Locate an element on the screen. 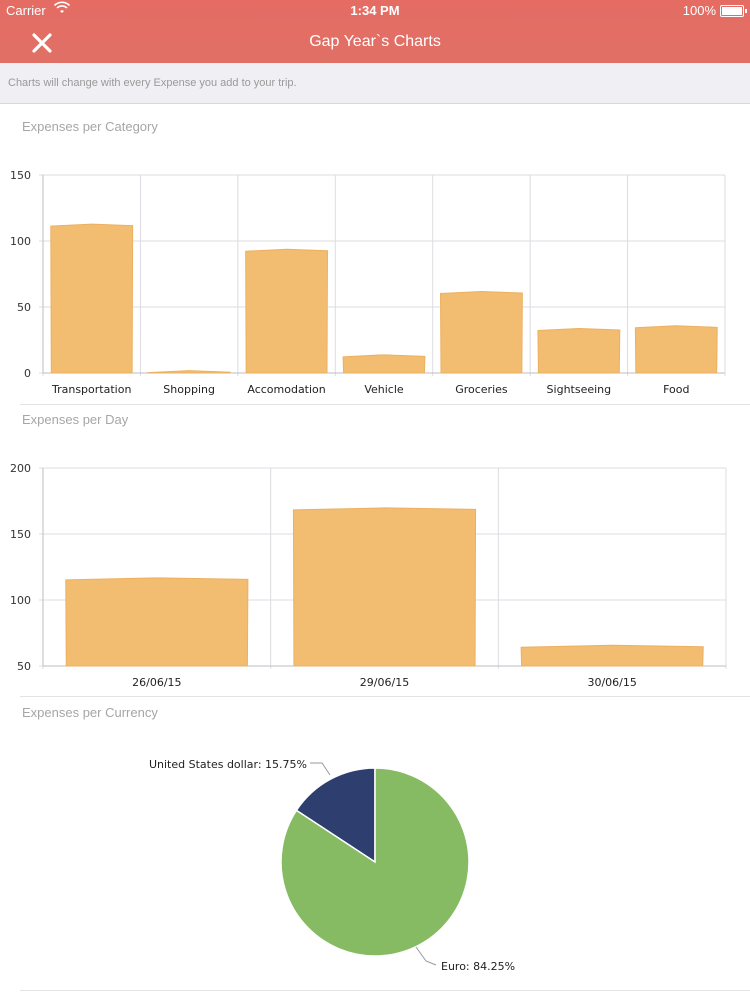  bar-transportation is located at coordinates (92, 298).